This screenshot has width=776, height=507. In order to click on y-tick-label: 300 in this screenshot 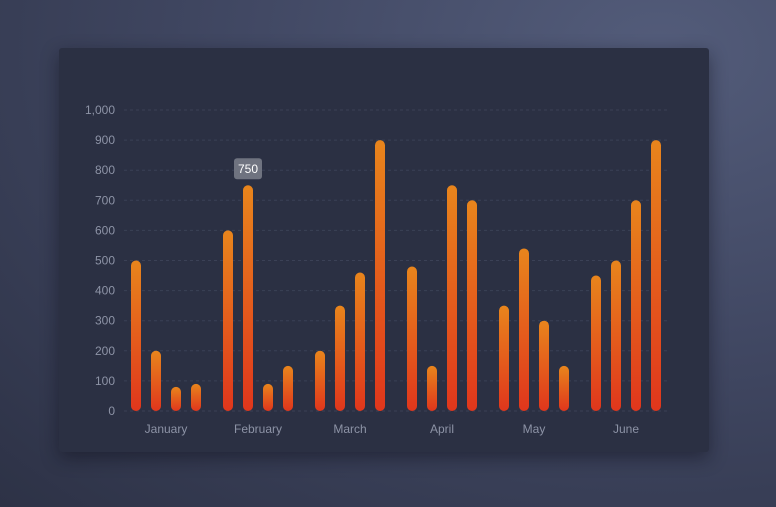, I will do `click(105, 321)`.